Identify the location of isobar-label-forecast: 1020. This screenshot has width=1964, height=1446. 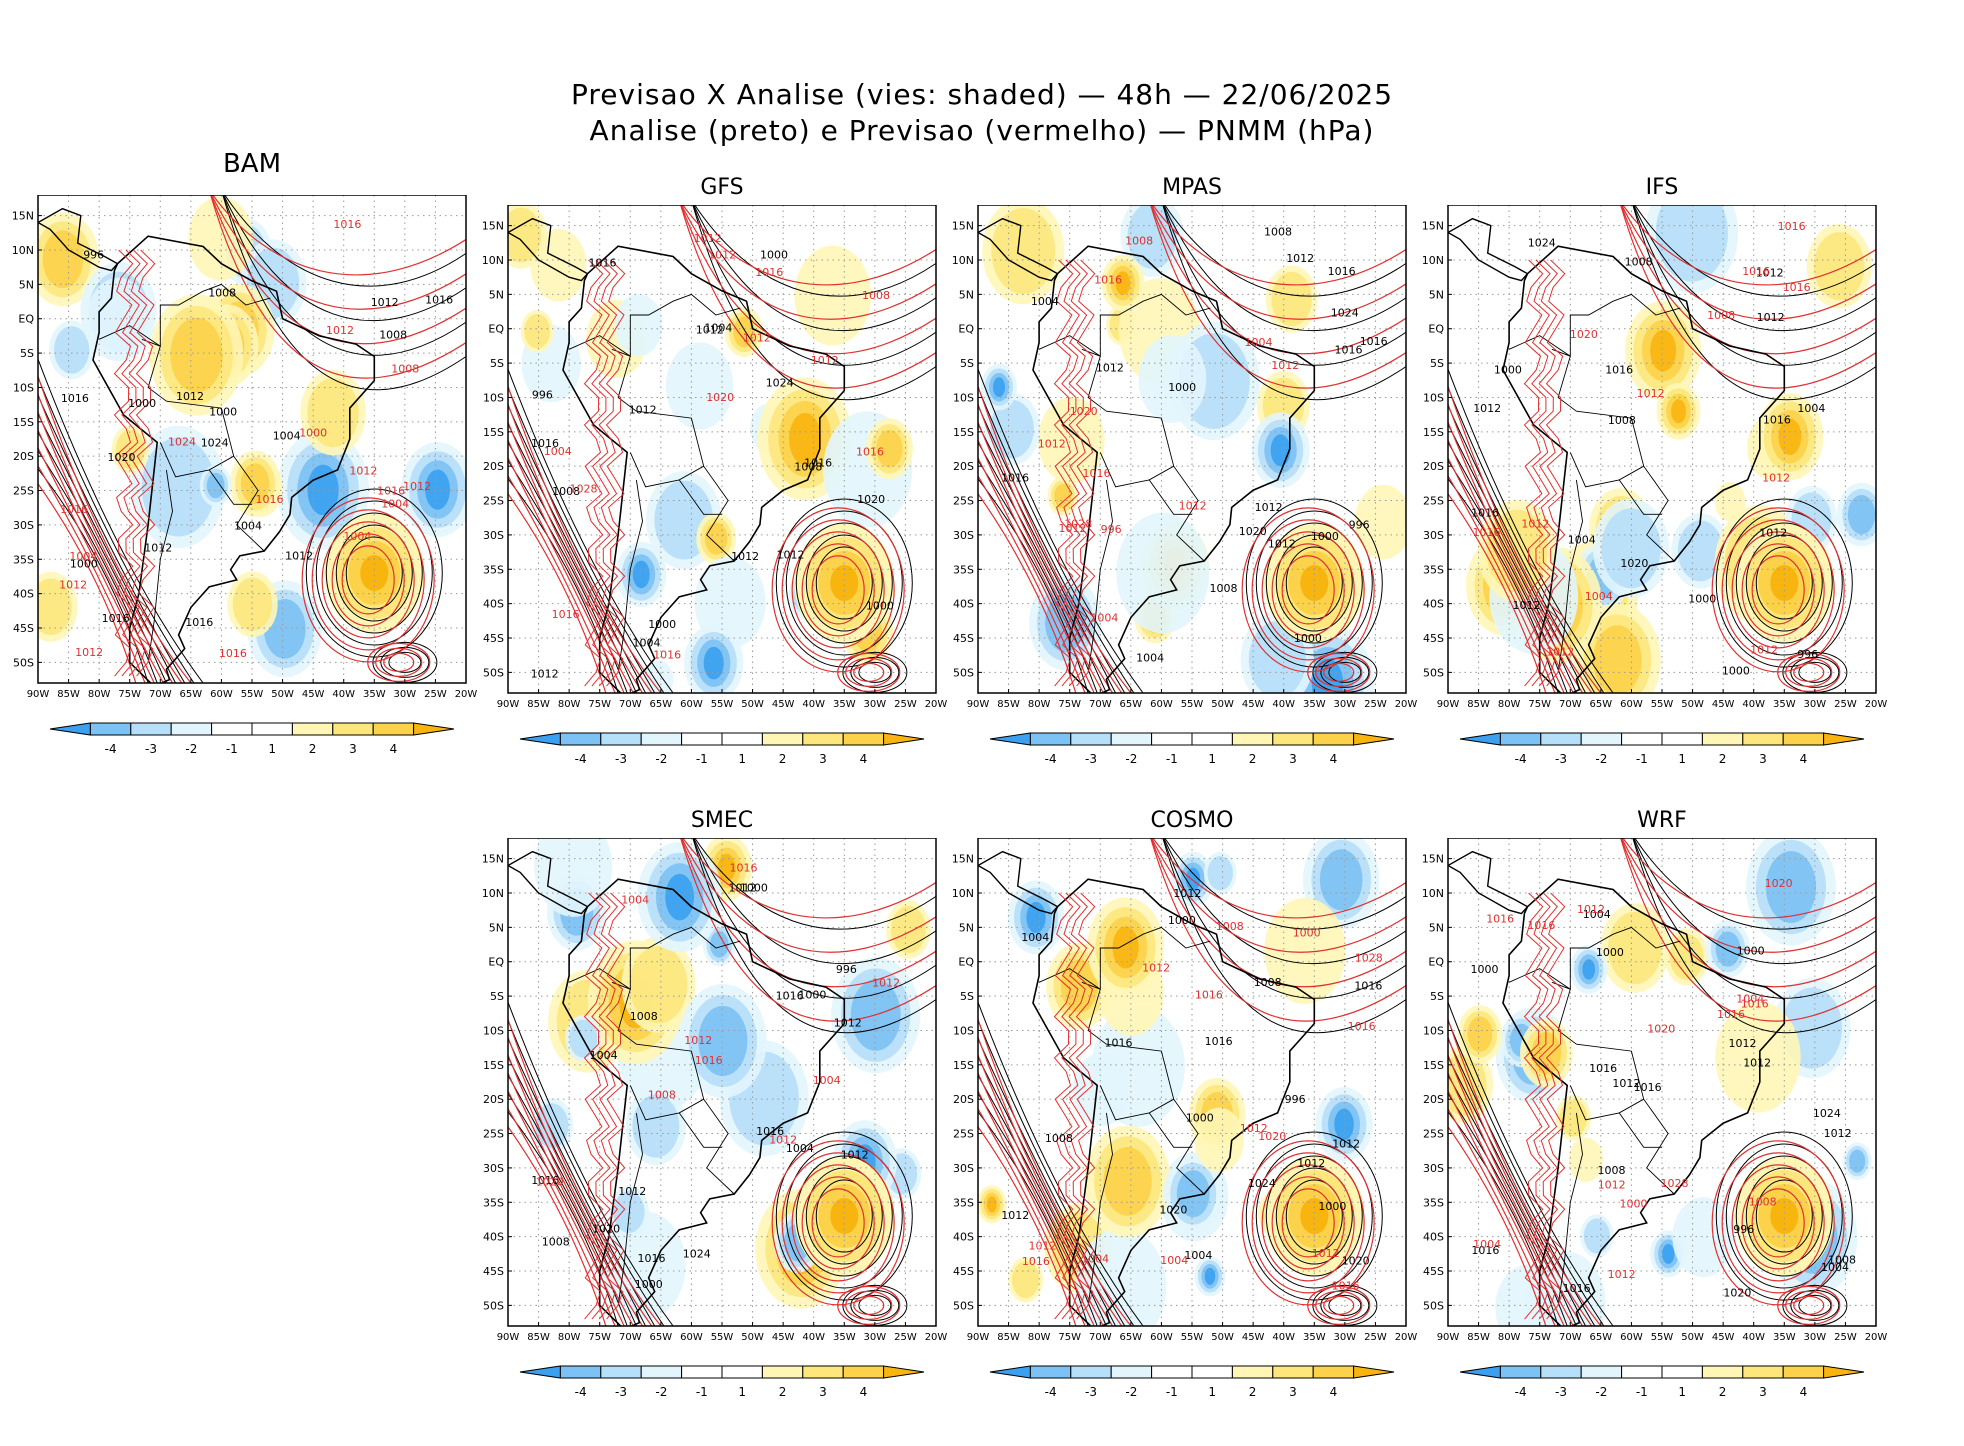
(1584, 334).